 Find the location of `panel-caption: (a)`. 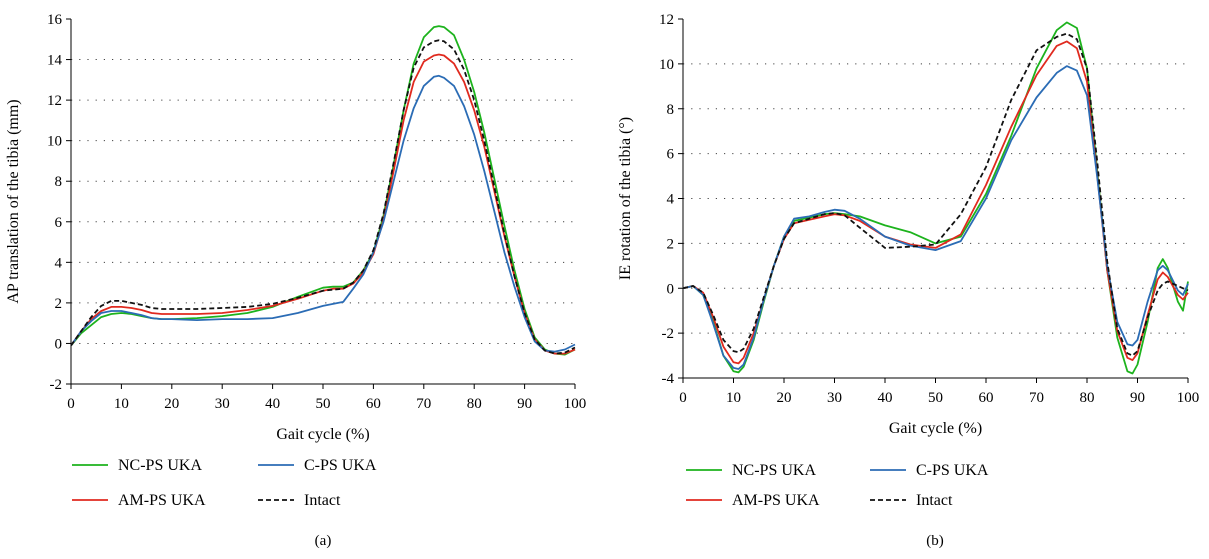

panel-caption: (a) is located at coordinates (323, 541).